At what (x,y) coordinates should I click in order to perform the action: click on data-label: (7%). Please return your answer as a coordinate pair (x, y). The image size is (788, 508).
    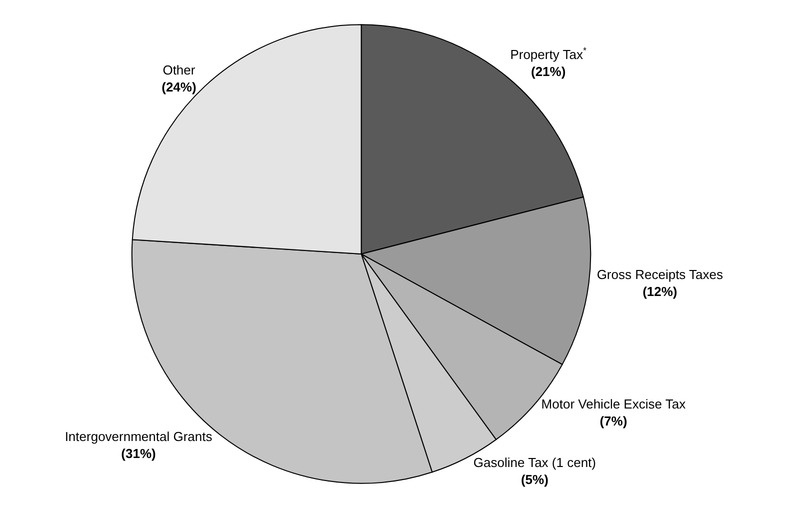
    Looking at the image, I should click on (614, 421).